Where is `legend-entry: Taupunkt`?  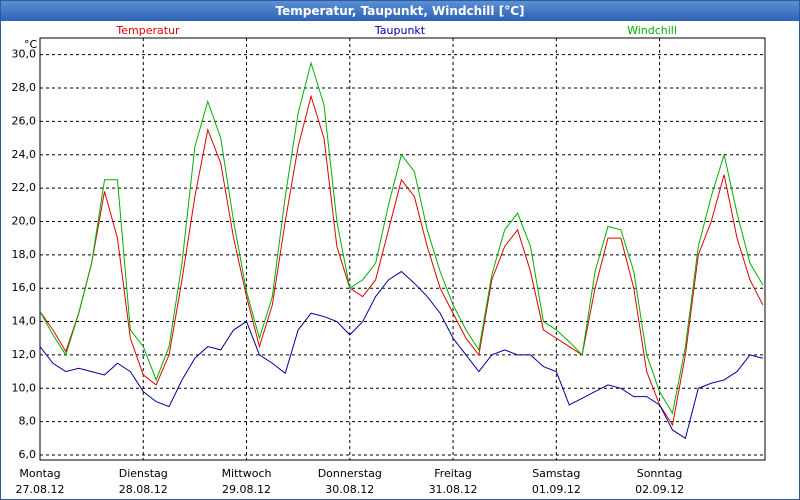 legend-entry: Taupunkt is located at coordinates (400, 30).